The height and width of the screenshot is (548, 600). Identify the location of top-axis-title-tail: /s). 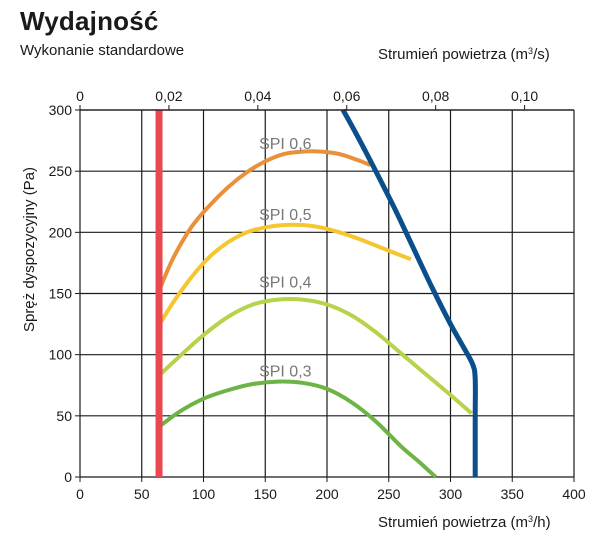
(541, 54).